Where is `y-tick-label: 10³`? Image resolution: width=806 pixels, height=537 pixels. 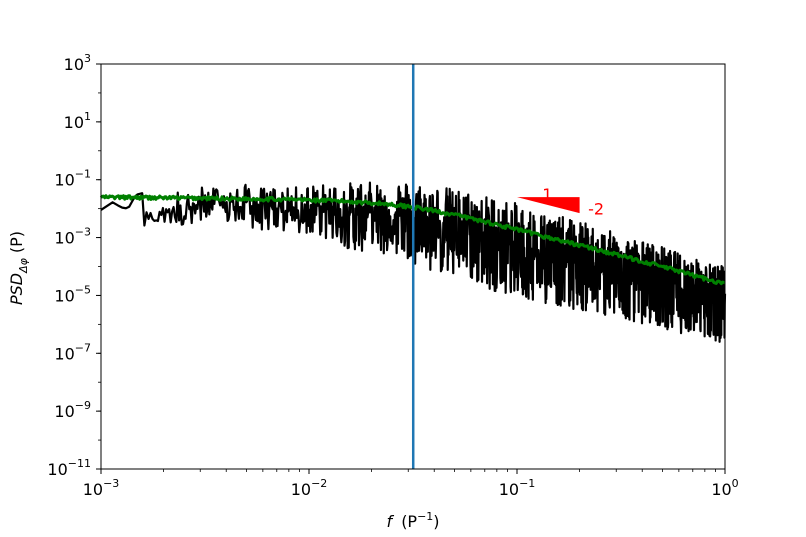 y-tick-label: 10³ is located at coordinates (77, 63).